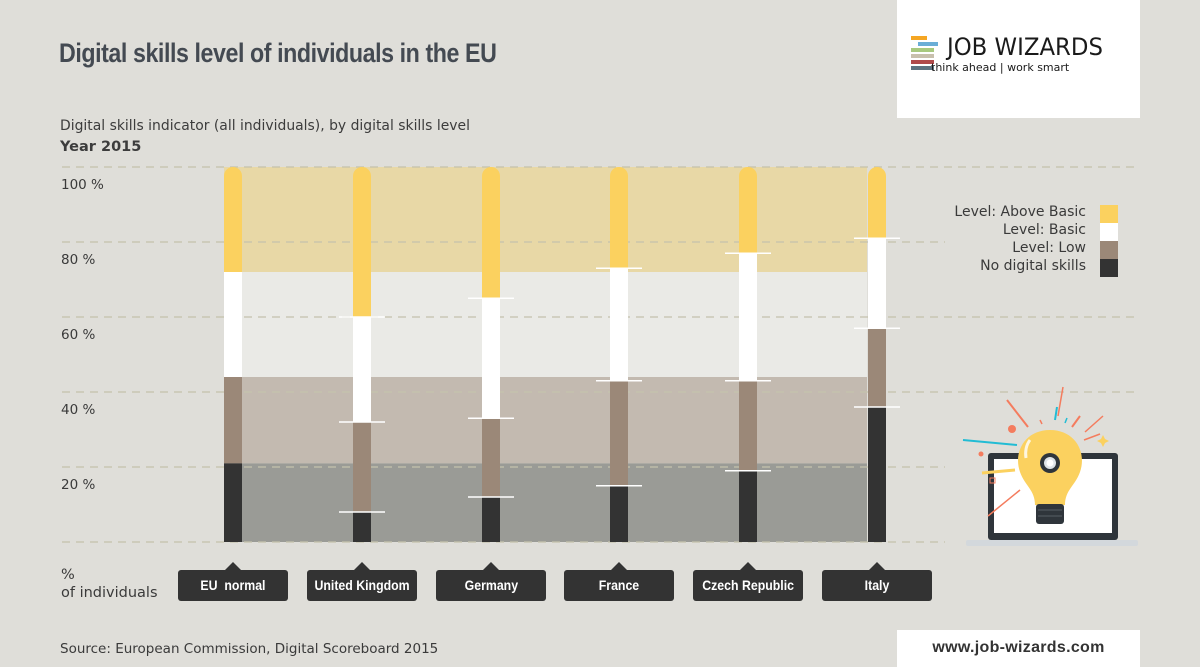  I want to click on category-label-text: United Kingdom, so click(362, 585).